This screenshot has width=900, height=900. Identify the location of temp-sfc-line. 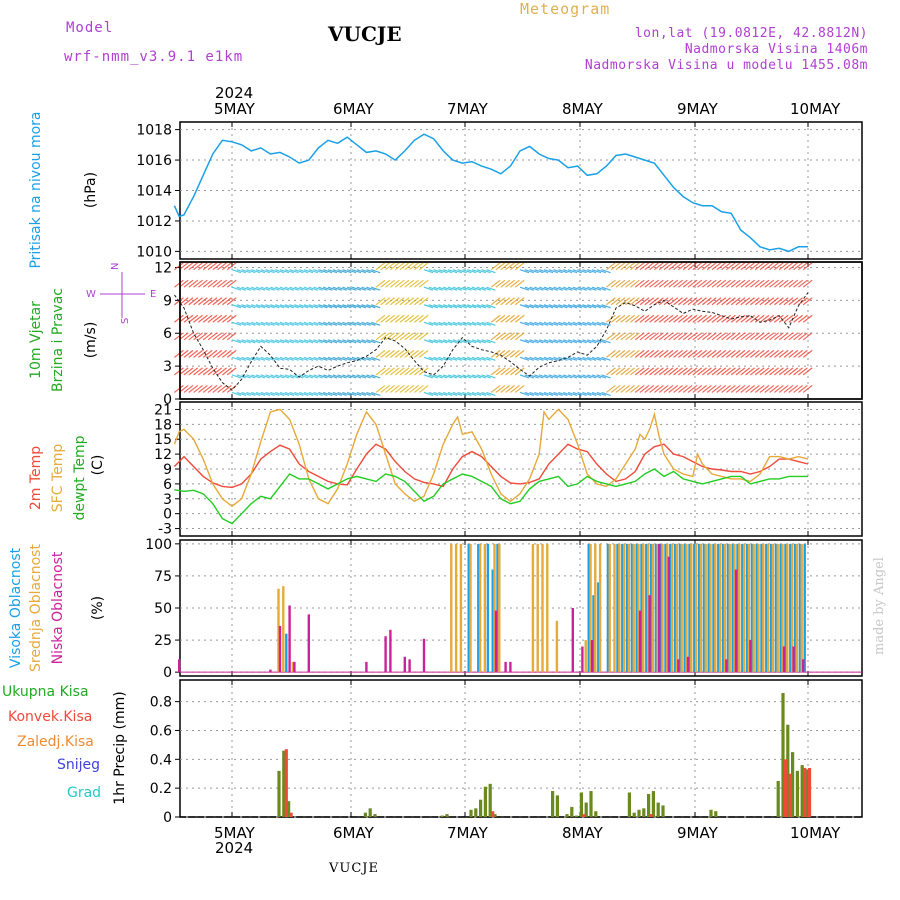
(491, 458).